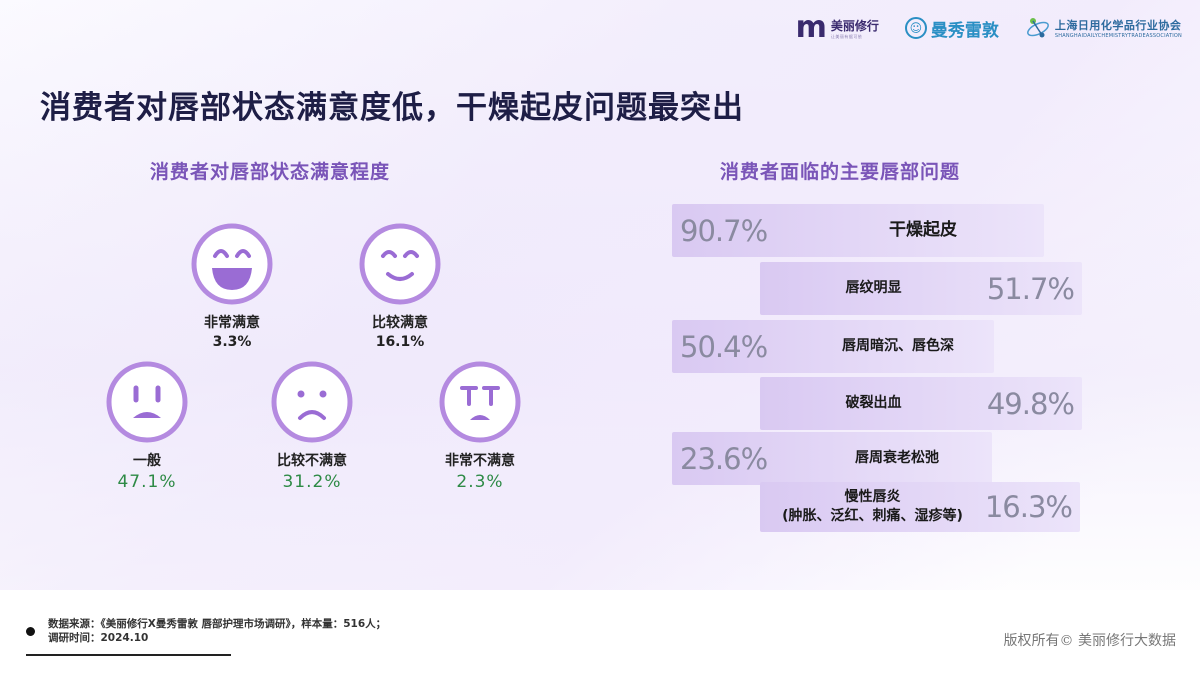  I want to click on source-bullet-icon, so click(30, 631).